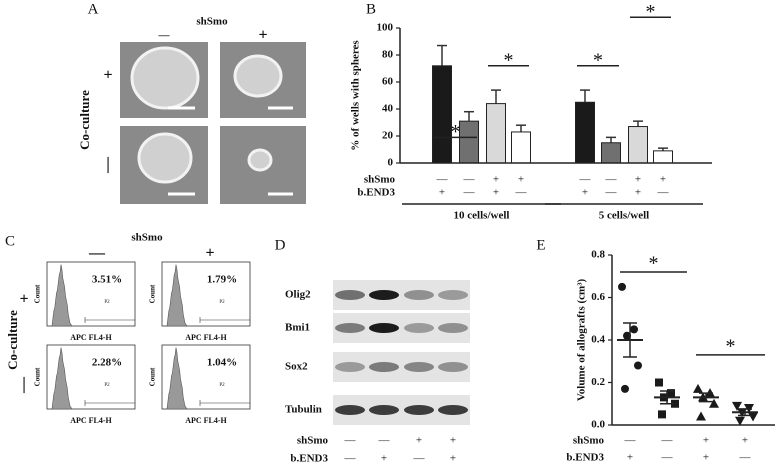 This screenshot has height=468, width=777. I want to click on y-tick-label: 0.0, so click(598, 425).